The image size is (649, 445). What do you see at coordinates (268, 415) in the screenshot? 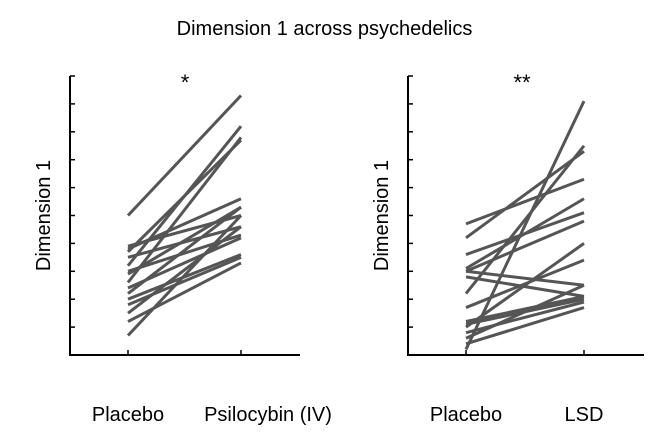
I see `chart-1-category-label: Psilocybin (IV)` at bounding box center [268, 415].